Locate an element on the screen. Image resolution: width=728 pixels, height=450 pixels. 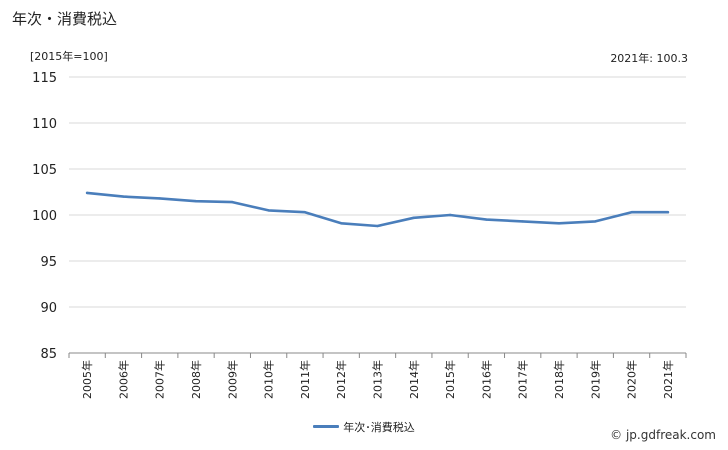
x-tick-label: 2010年 is located at coordinates (269, 379).